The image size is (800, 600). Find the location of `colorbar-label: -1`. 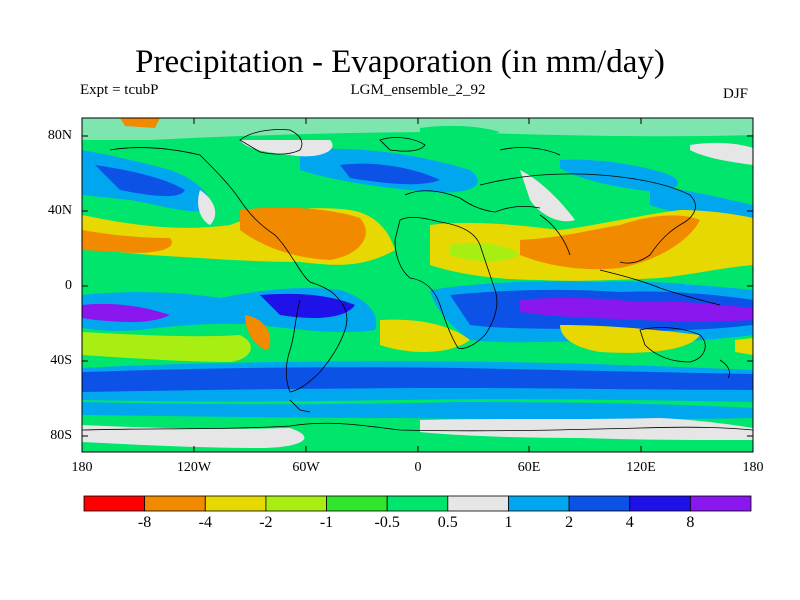

colorbar-label: -1 is located at coordinates (326, 522).